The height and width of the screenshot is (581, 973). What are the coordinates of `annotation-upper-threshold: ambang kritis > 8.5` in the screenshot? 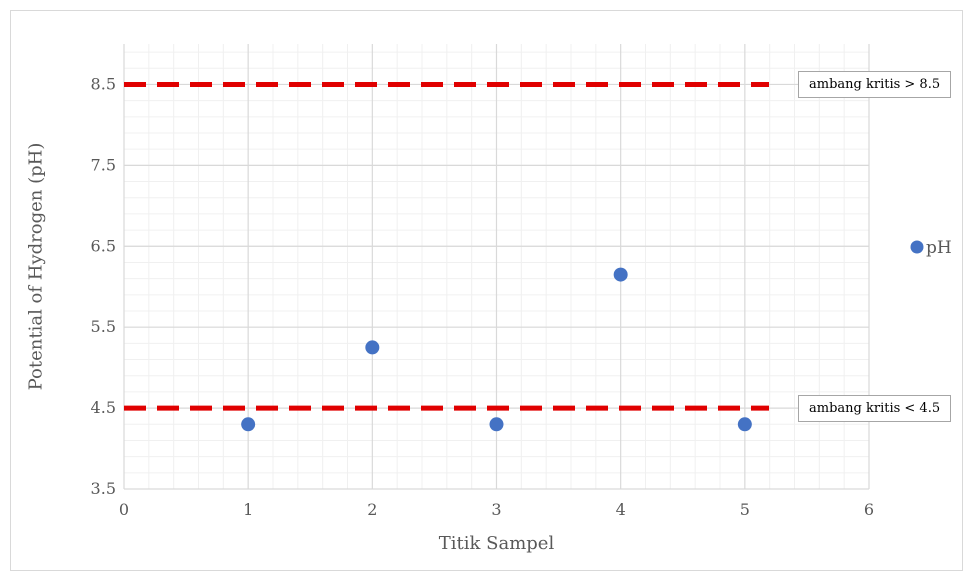 It's located at (875, 84).